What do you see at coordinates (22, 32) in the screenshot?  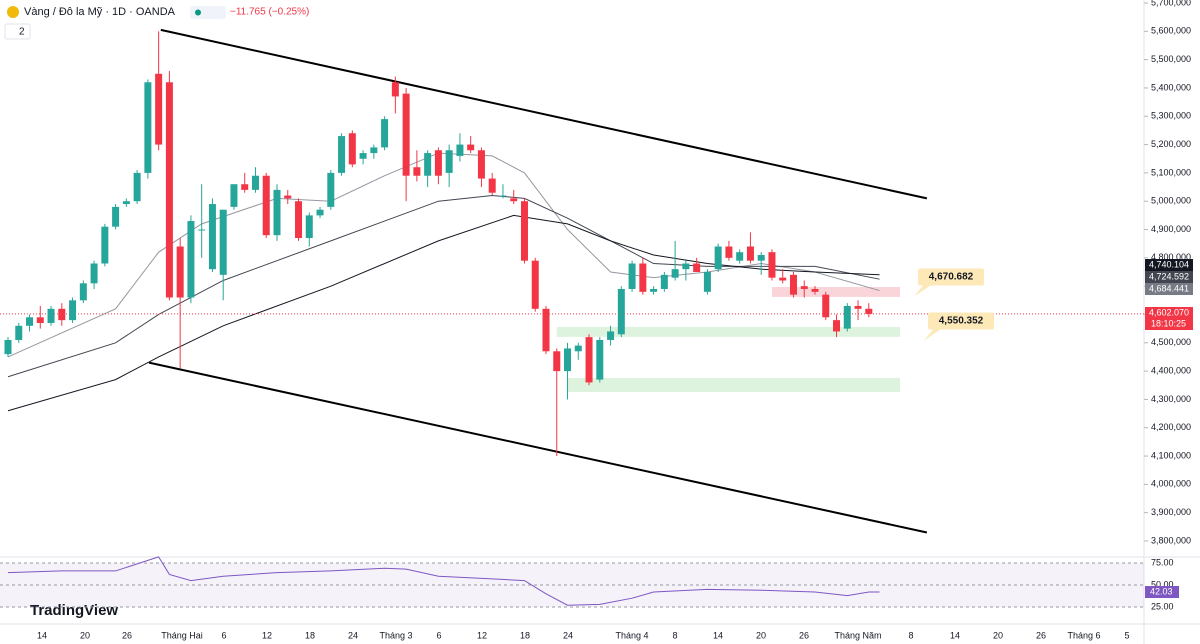 I see `indicator-count: 2` at bounding box center [22, 32].